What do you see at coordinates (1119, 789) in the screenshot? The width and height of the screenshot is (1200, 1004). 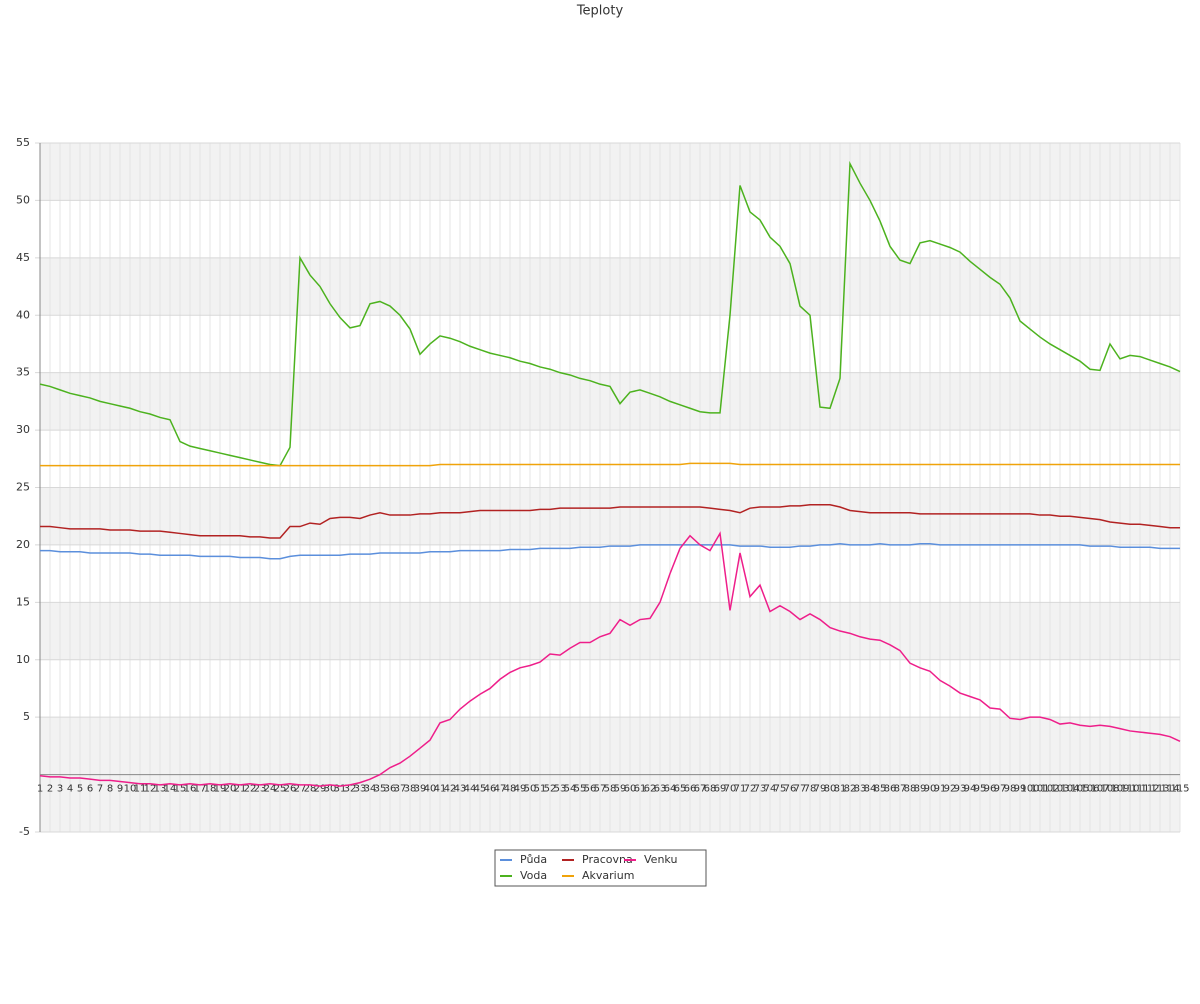 I see `x-tick-label: 109` at bounding box center [1119, 789].